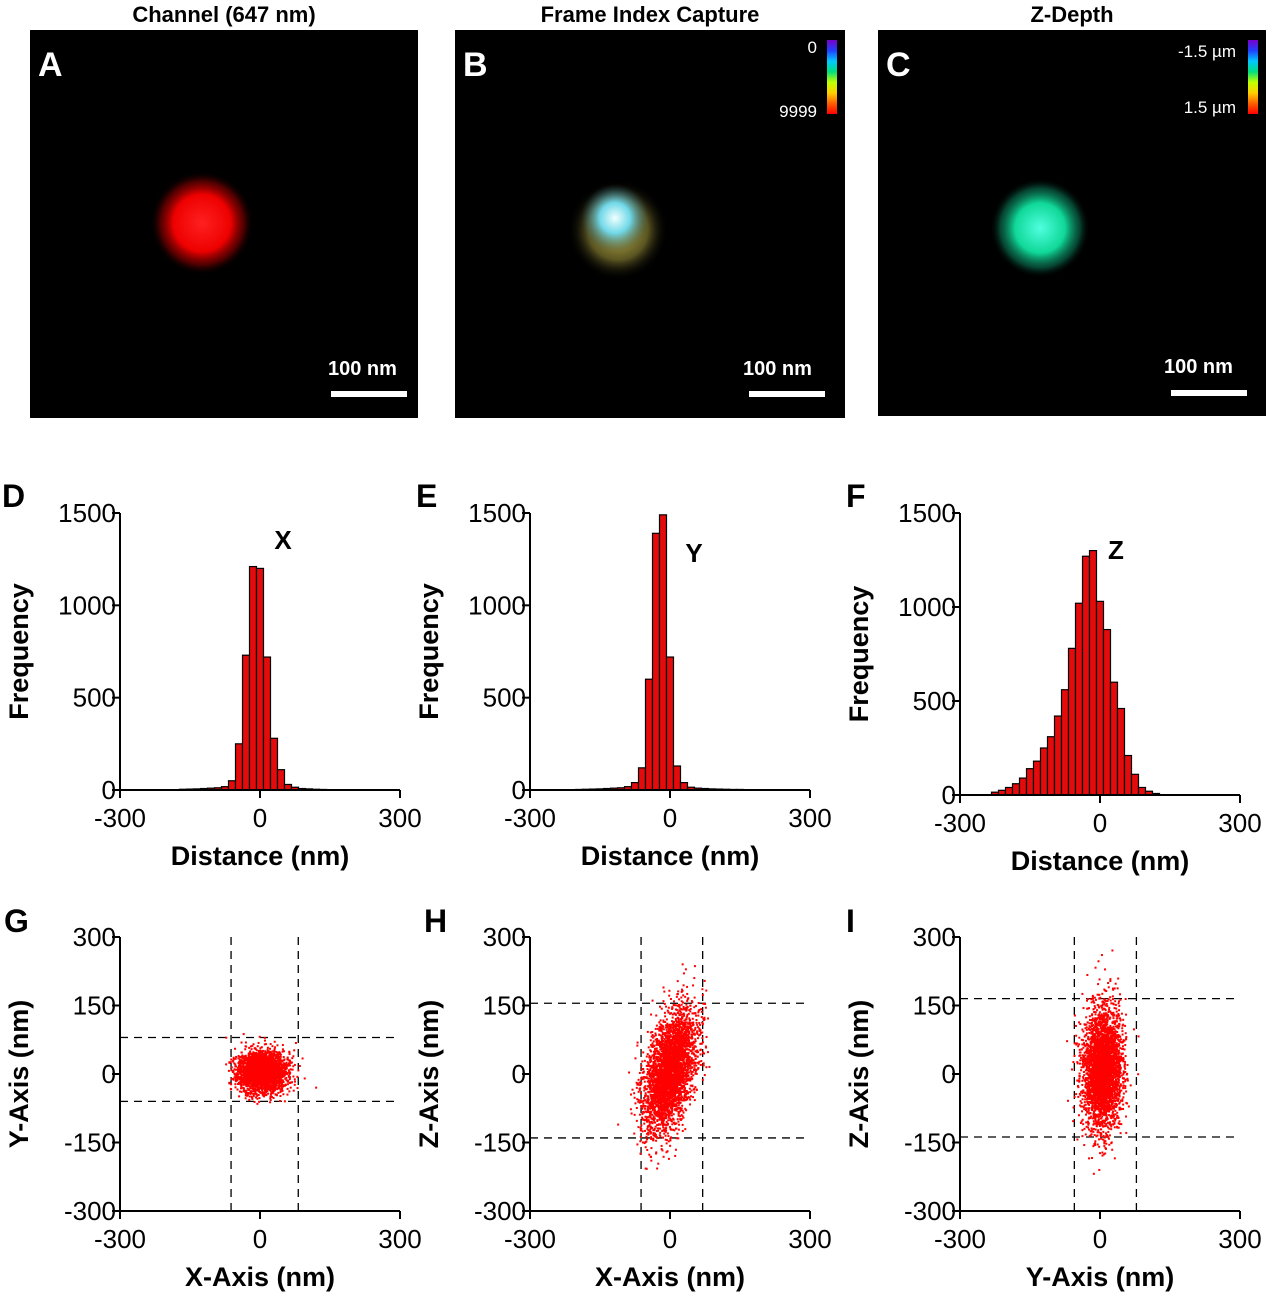 This screenshot has height=1308, width=1266. I want to click on y-tick-label: 1000, so click(497, 605).